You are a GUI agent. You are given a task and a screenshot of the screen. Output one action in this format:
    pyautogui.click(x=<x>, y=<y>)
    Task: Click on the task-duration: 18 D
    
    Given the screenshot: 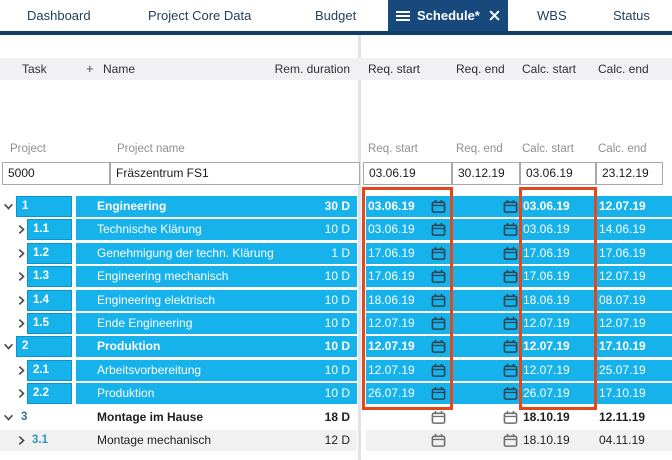 What is the action you would take?
    pyautogui.click(x=337, y=417)
    